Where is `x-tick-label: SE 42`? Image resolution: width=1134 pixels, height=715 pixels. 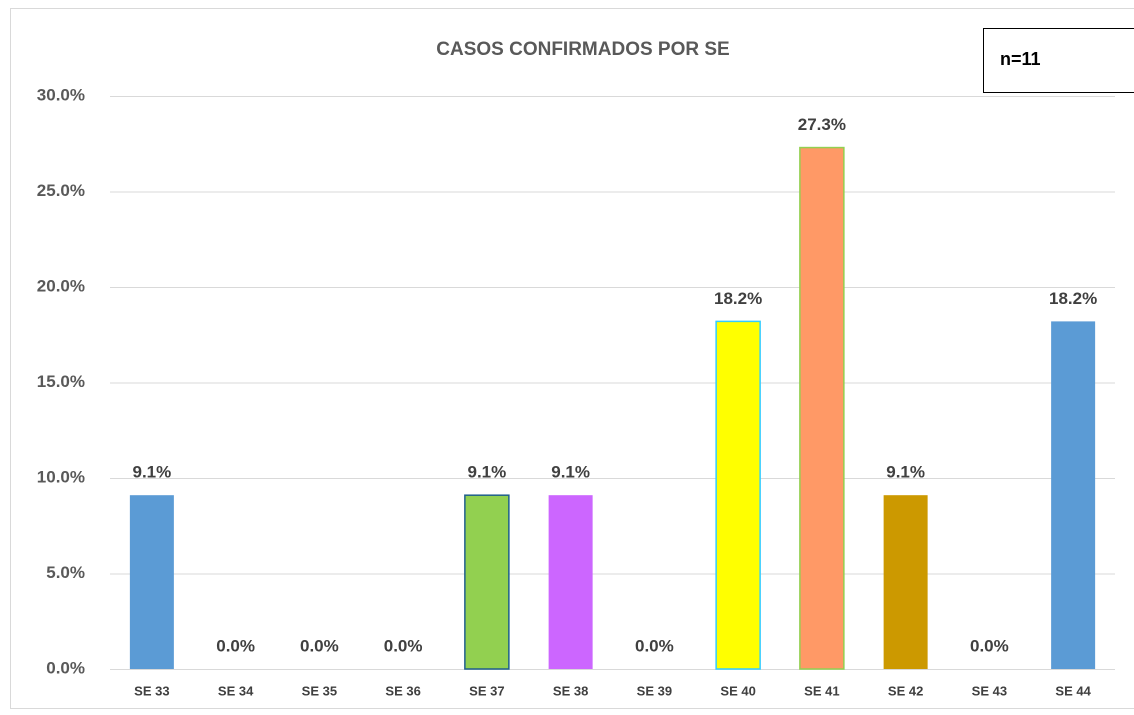 x-tick-label: SE 42 is located at coordinates (905, 690).